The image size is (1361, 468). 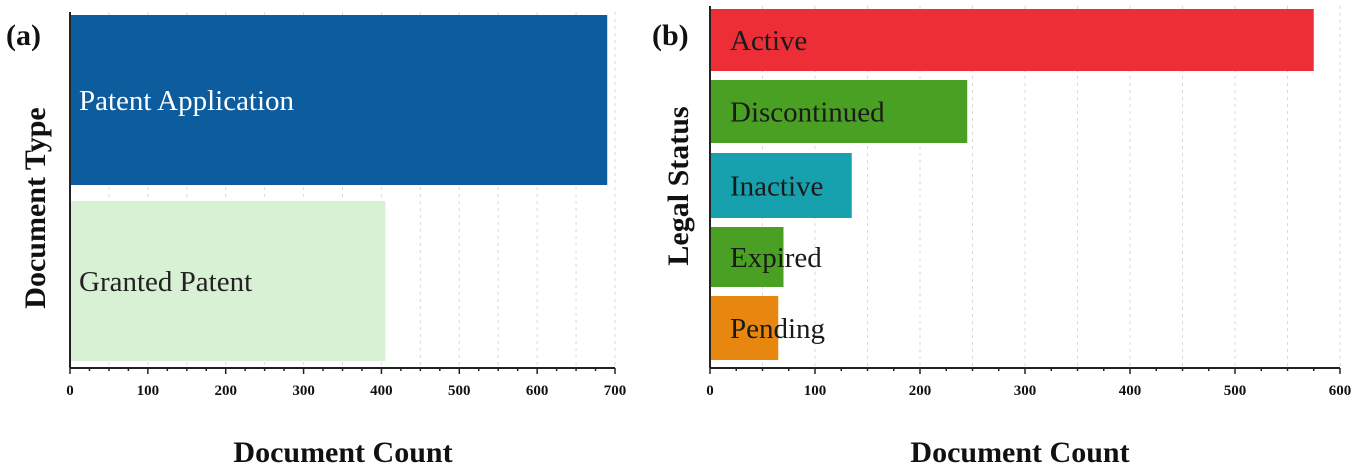 What do you see at coordinates (342, 452) in the screenshot?
I see `panel-a-x-axis-title: Document Count` at bounding box center [342, 452].